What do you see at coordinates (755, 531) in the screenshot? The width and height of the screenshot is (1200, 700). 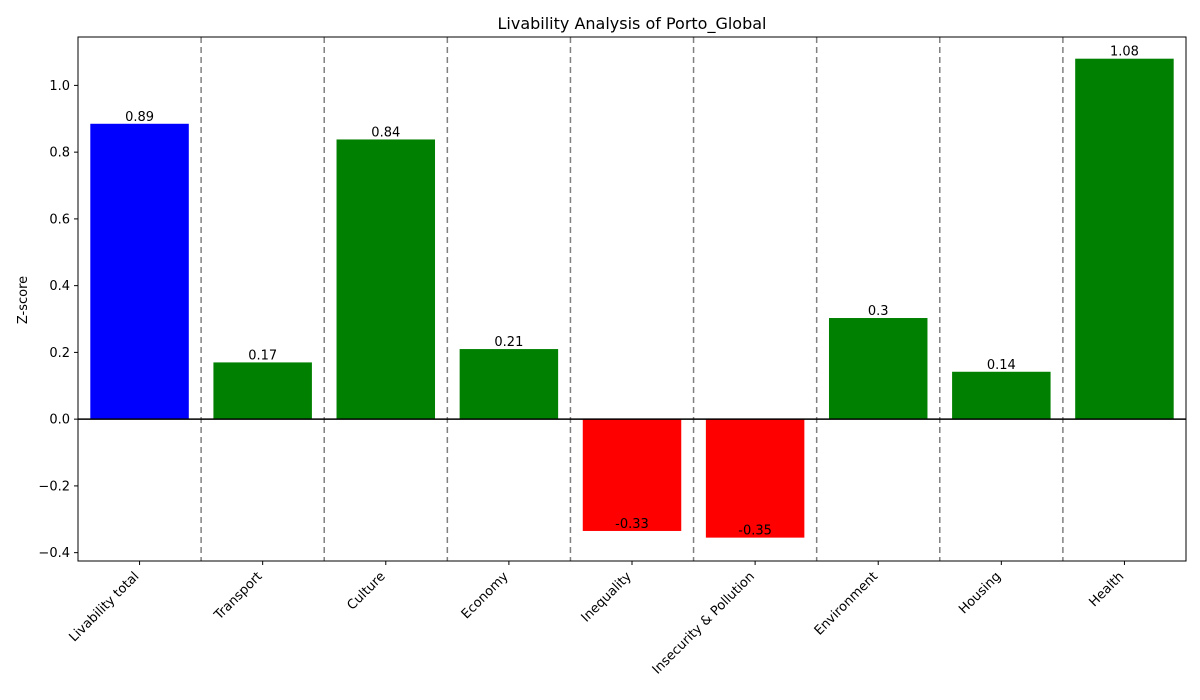 I see `data-label: -0.35` at bounding box center [755, 531].